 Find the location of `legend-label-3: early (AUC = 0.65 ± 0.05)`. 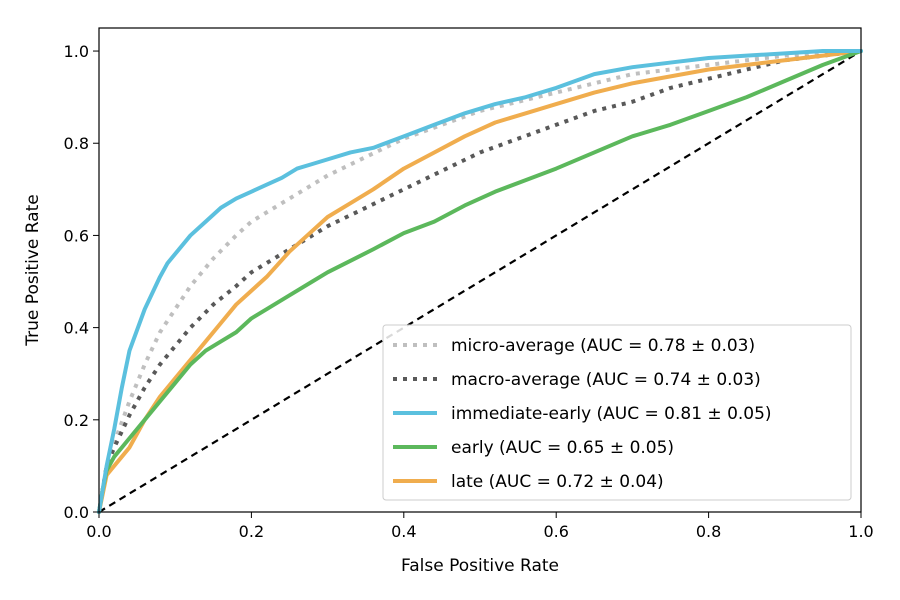

legend-label-3: early (AUC = 0.65 ± 0.05) is located at coordinates (562, 448).